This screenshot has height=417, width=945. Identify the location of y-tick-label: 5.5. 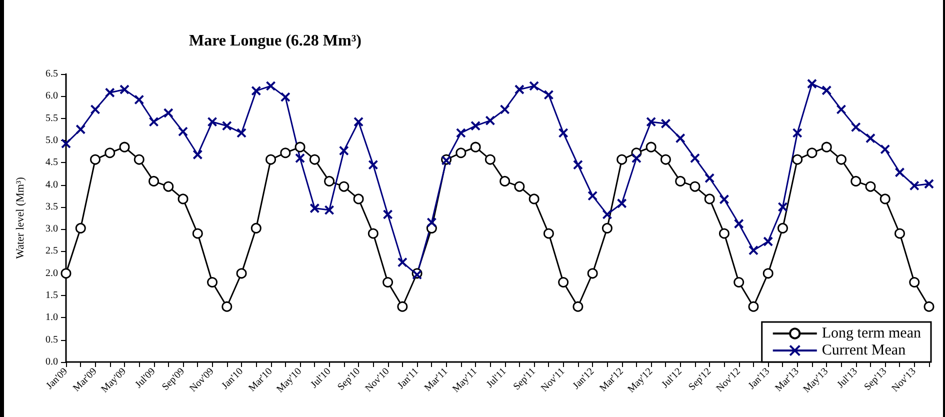
(52, 118).